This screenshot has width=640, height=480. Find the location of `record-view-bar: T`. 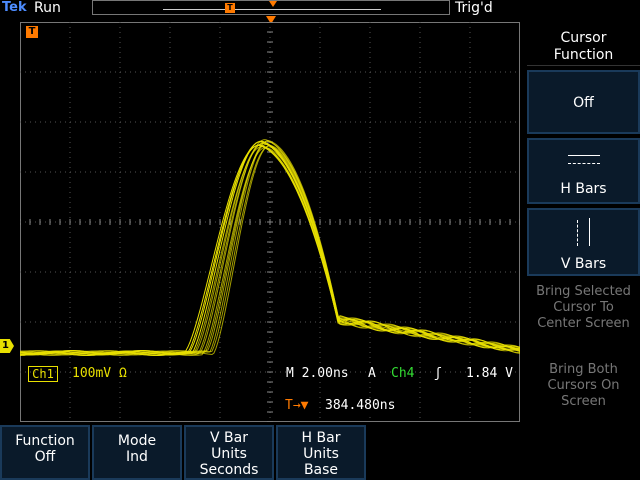

record-view-bar: T is located at coordinates (271, 7).